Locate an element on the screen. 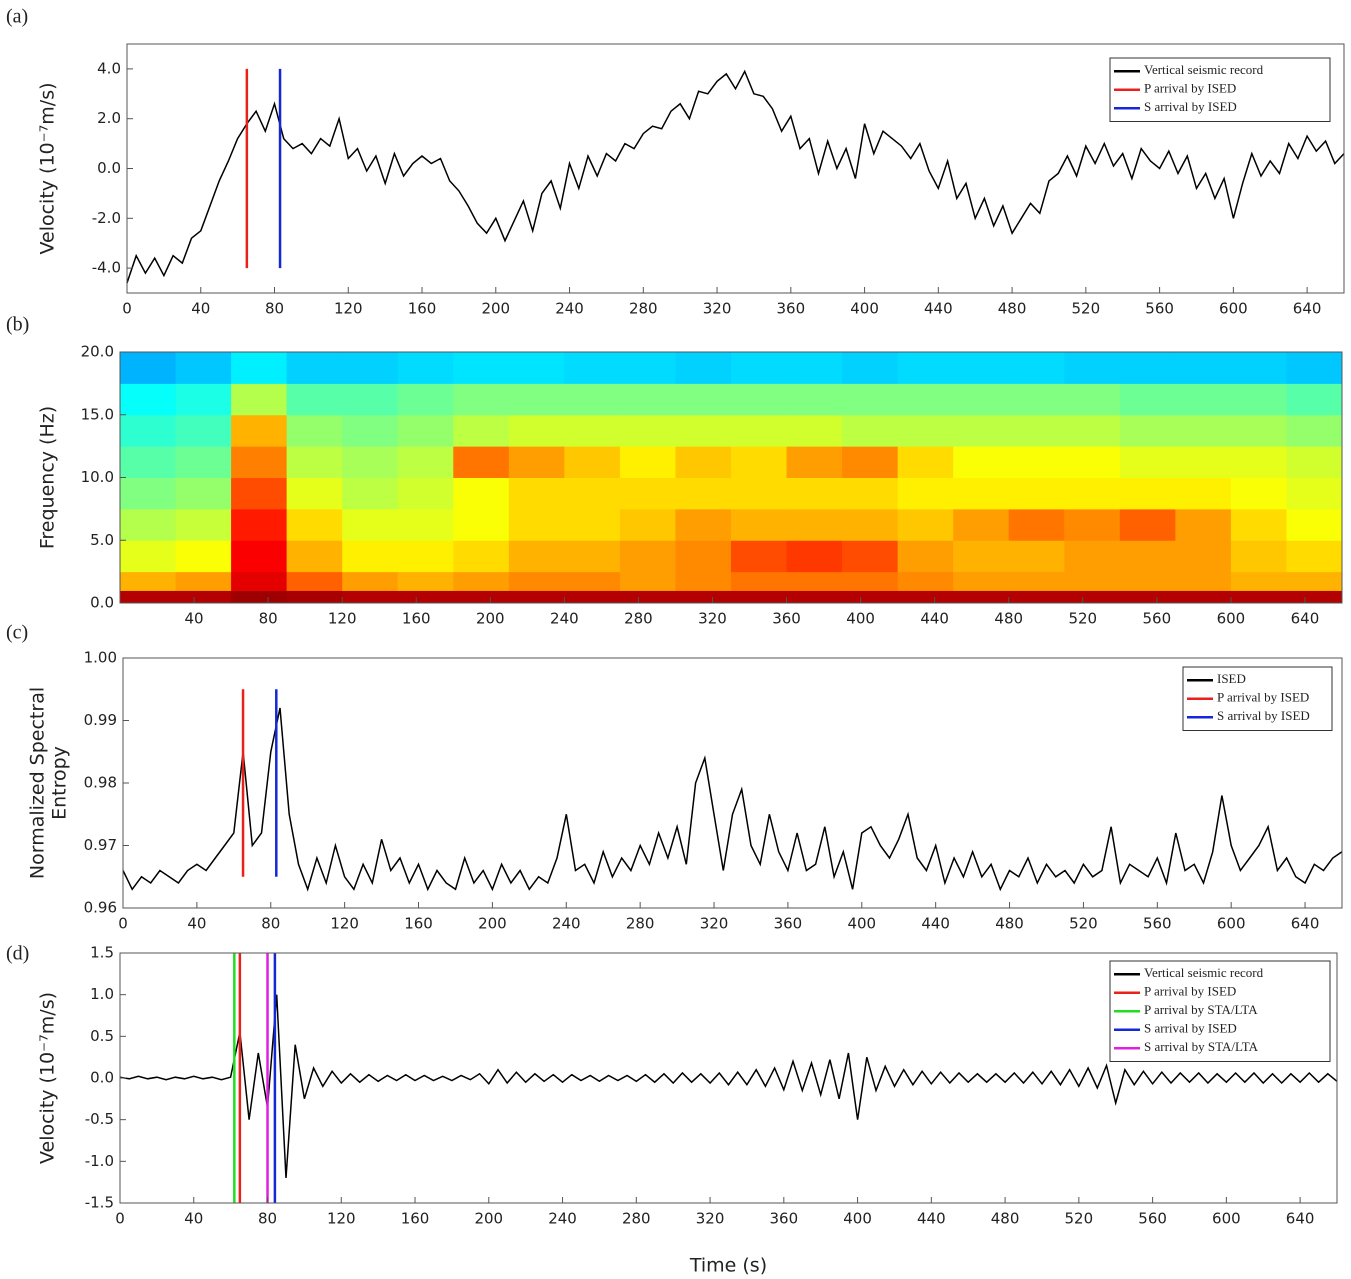 Image resolution: width=1351 pixels, height=1279 pixels. x-tick-label: 600 is located at coordinates (1226, 1219).